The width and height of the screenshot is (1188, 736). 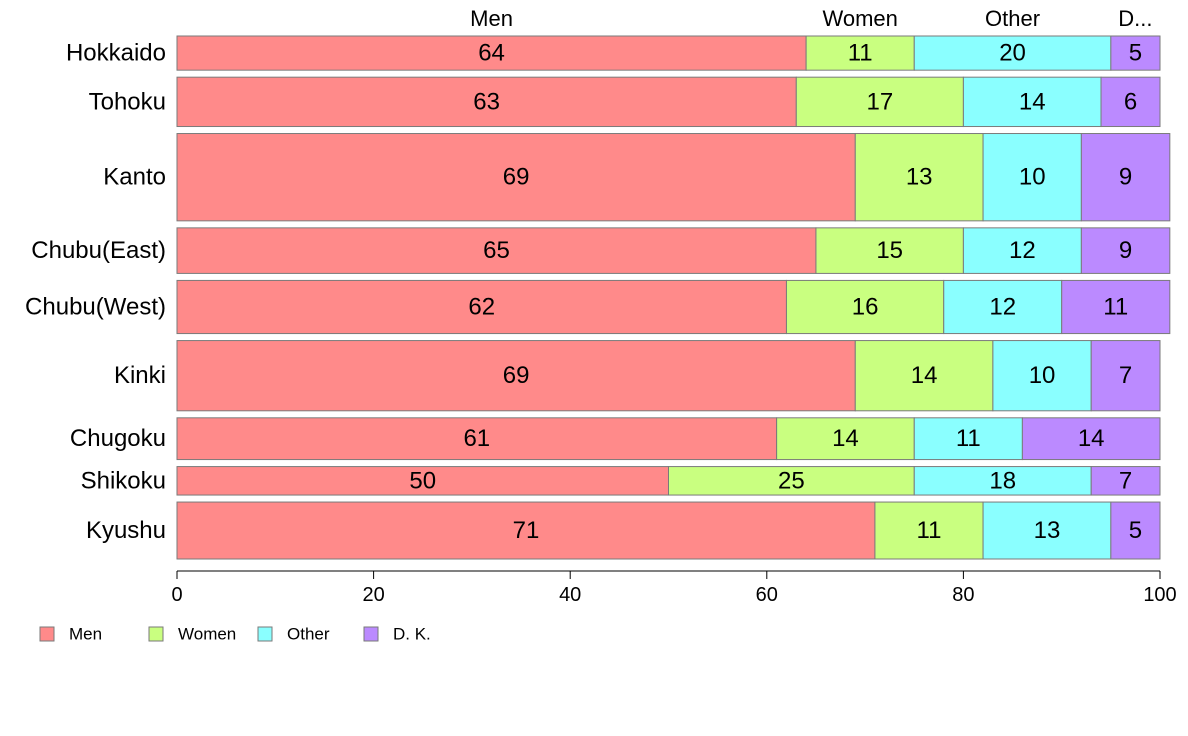 What do you see at coordinates (859, 18) in the screenshot?
I see `top-label-women: Women` at bounding box center [859, 18].